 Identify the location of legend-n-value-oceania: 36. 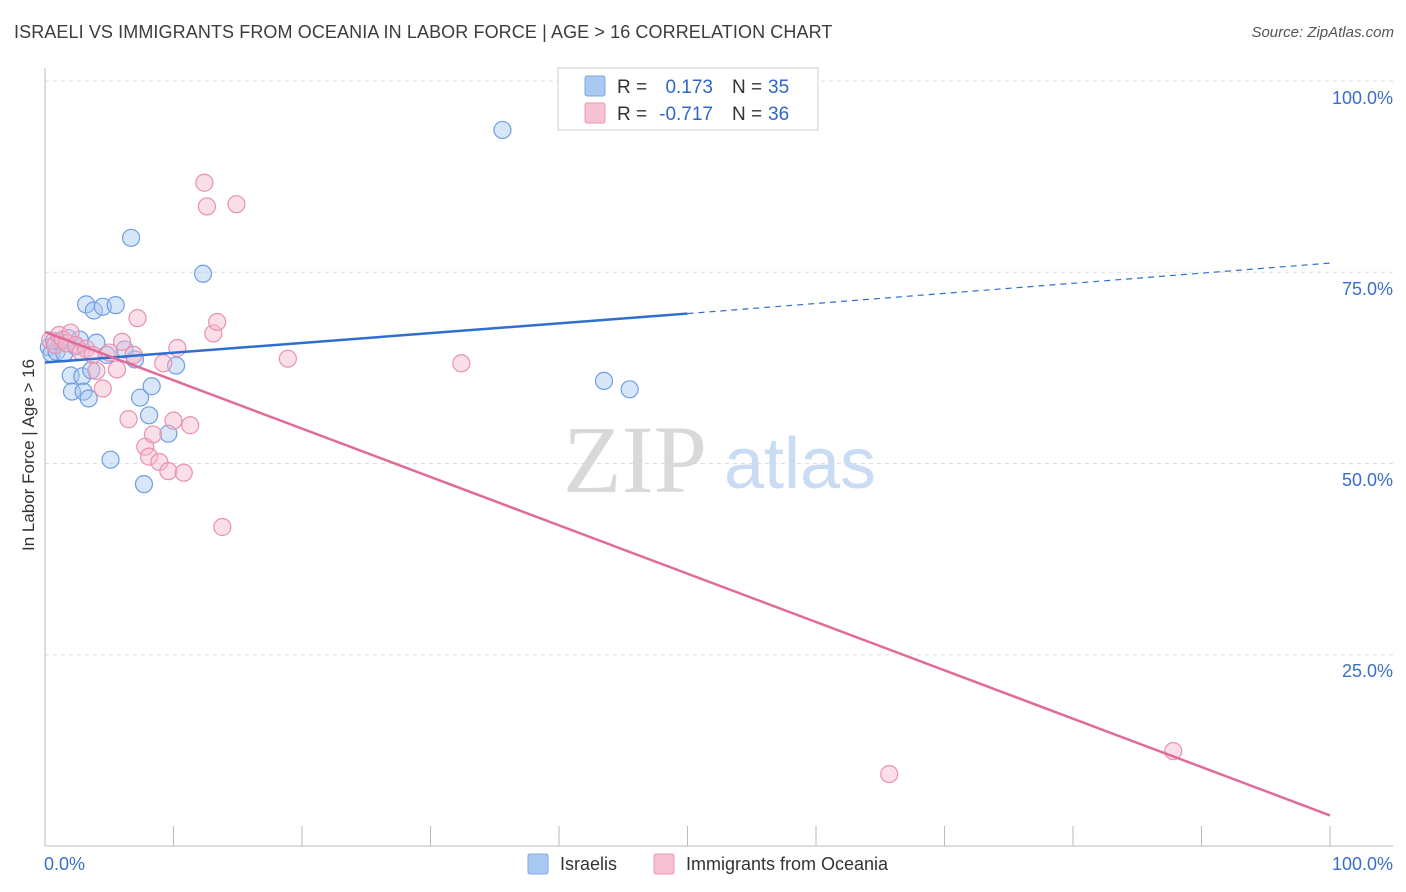
(778, 114).